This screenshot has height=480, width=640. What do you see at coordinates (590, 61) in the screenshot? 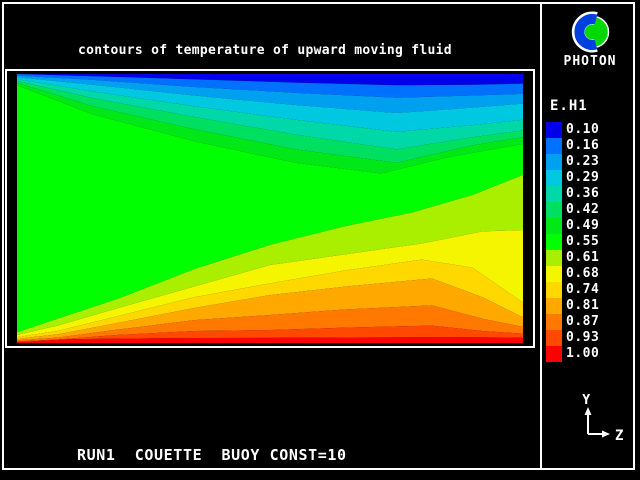
I see `photon-app-label: PHOTON` at bounding box center [590, 61].